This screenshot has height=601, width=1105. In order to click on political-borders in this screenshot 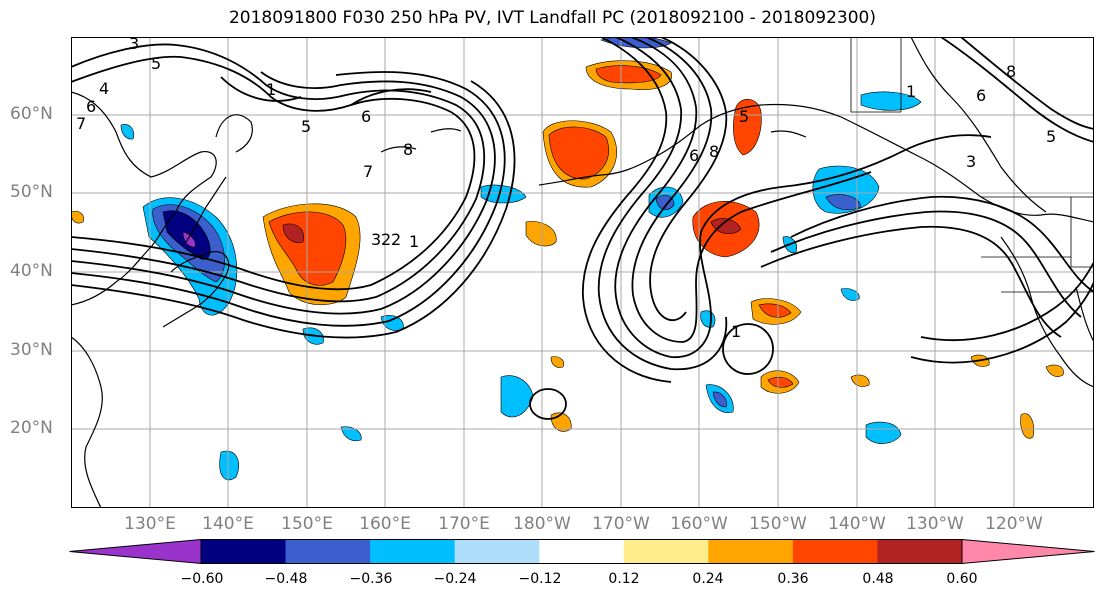, I will do `click(972, 165)`.